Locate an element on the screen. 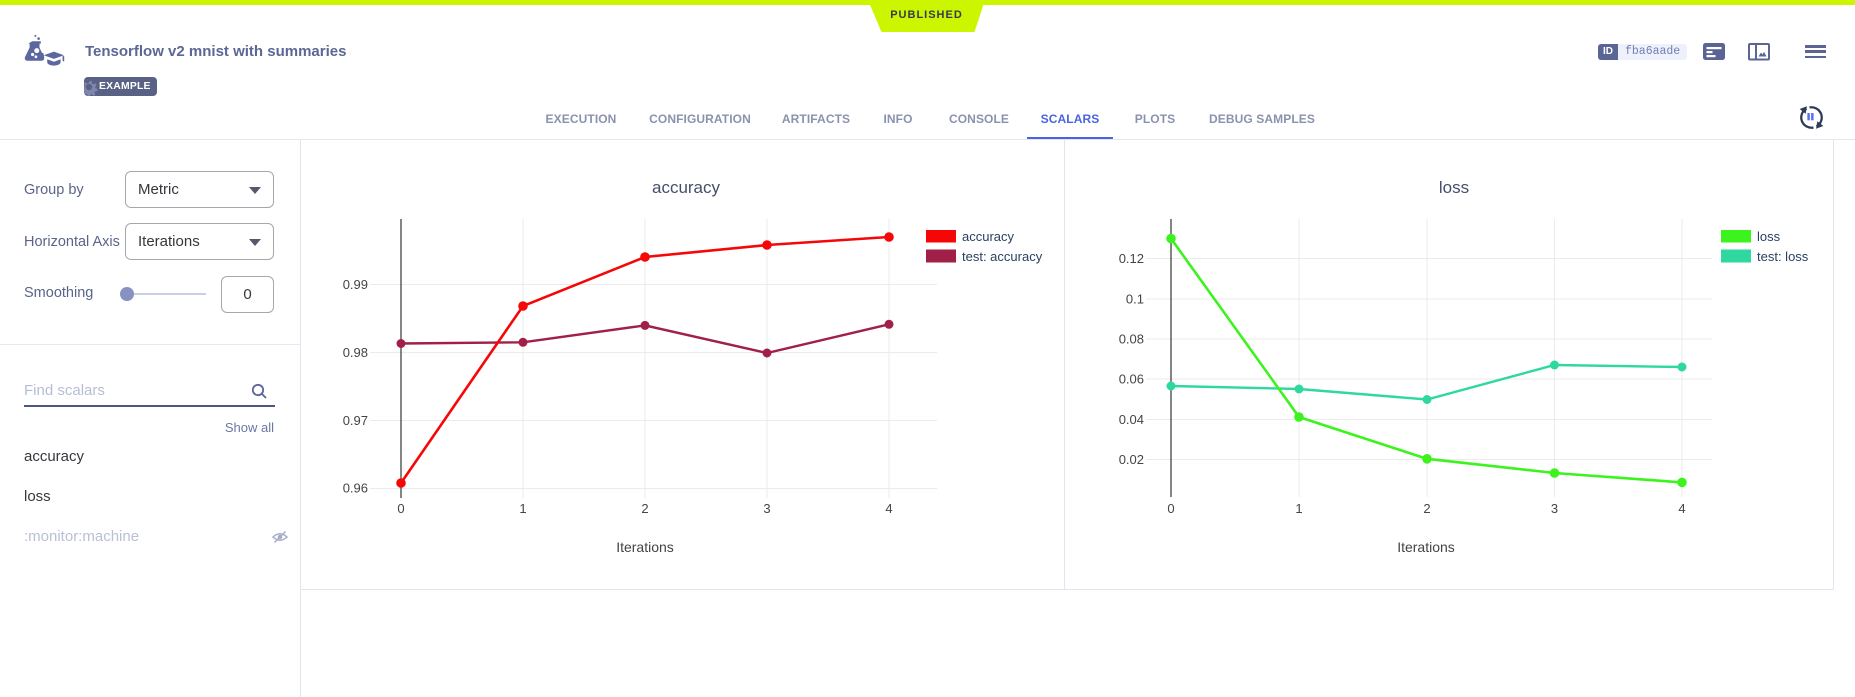 This screenshot has height=697, width=1855. svg-text: 0.98 is located at coordinates (355, 352).